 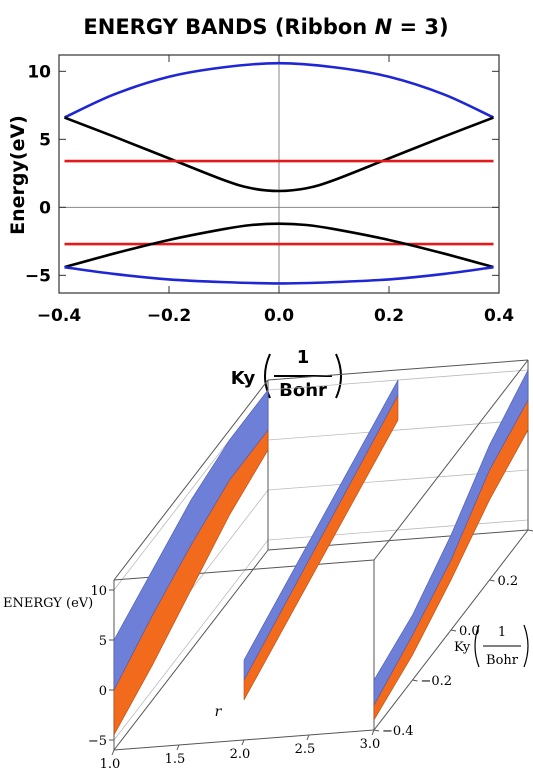 What do you see at coordinates (437, 681) in the screenshot?
I see `ky-tick-label: −0.2` at bounding box center [437, 681].